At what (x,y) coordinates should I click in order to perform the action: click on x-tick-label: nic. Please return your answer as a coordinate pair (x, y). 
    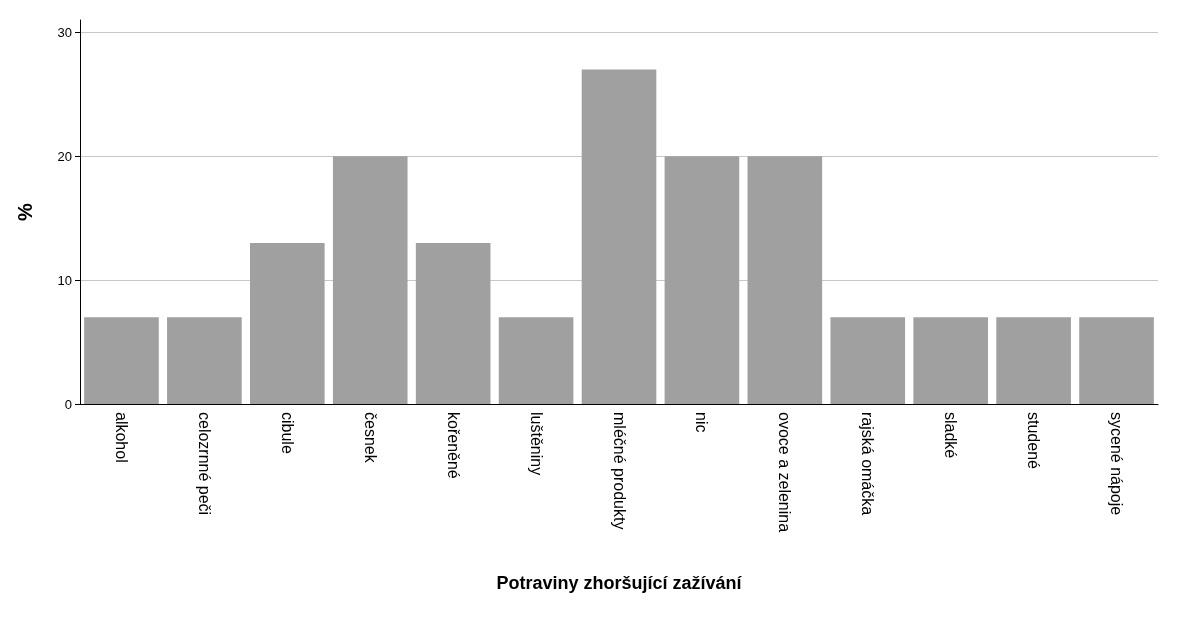
    Looking at the image, I should click on (702, 422).